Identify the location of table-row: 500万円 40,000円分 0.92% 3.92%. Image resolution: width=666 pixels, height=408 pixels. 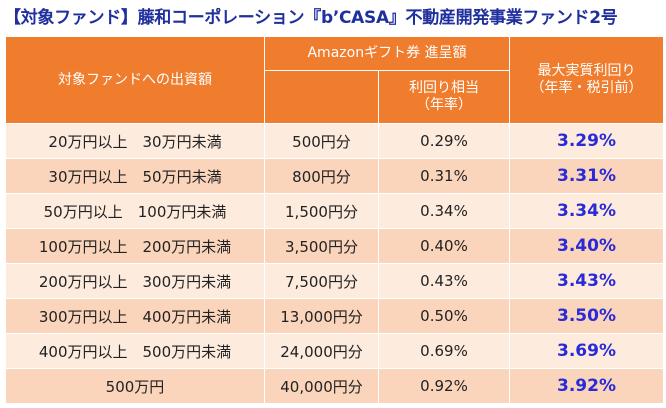
(334, 386).